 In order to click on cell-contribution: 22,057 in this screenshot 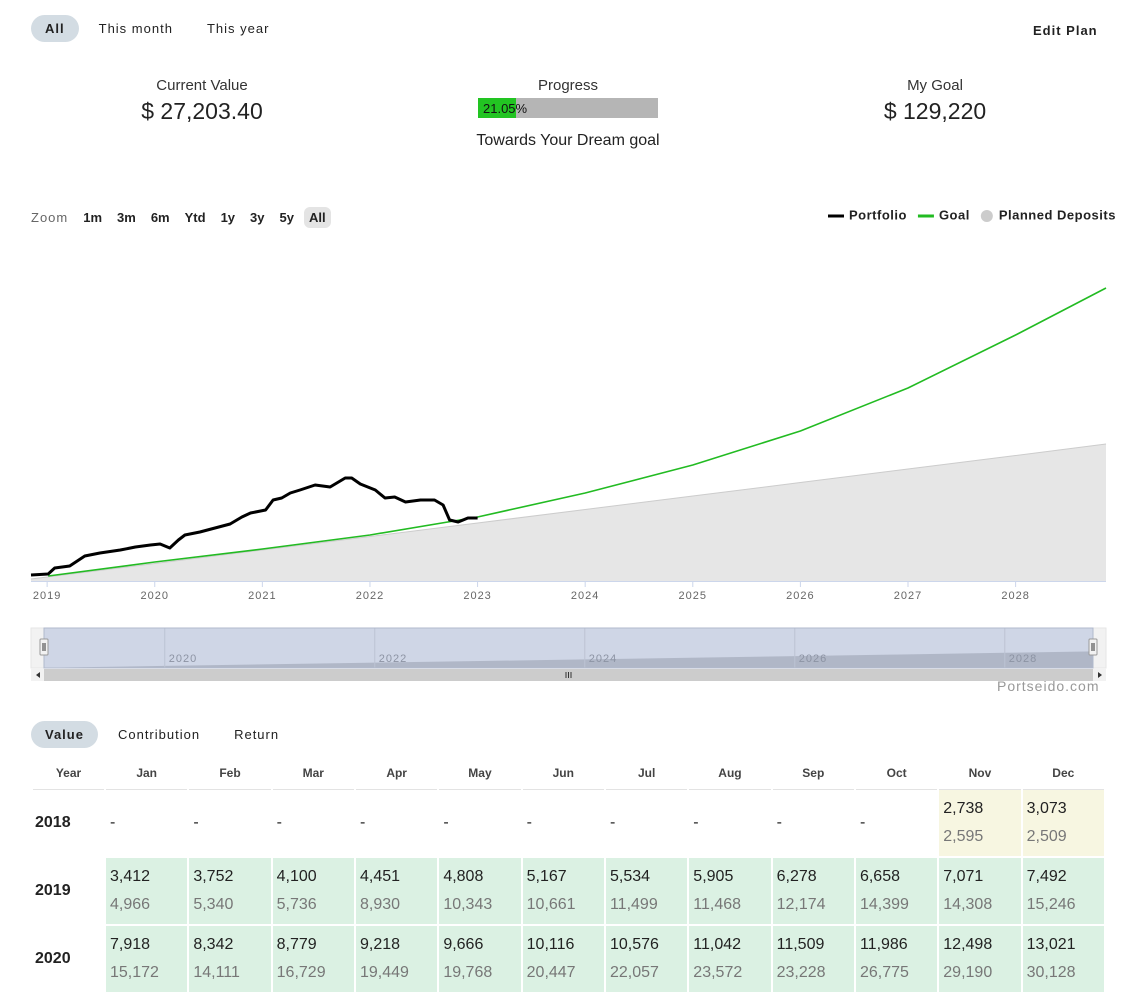, I will do `click(634, 972)`.